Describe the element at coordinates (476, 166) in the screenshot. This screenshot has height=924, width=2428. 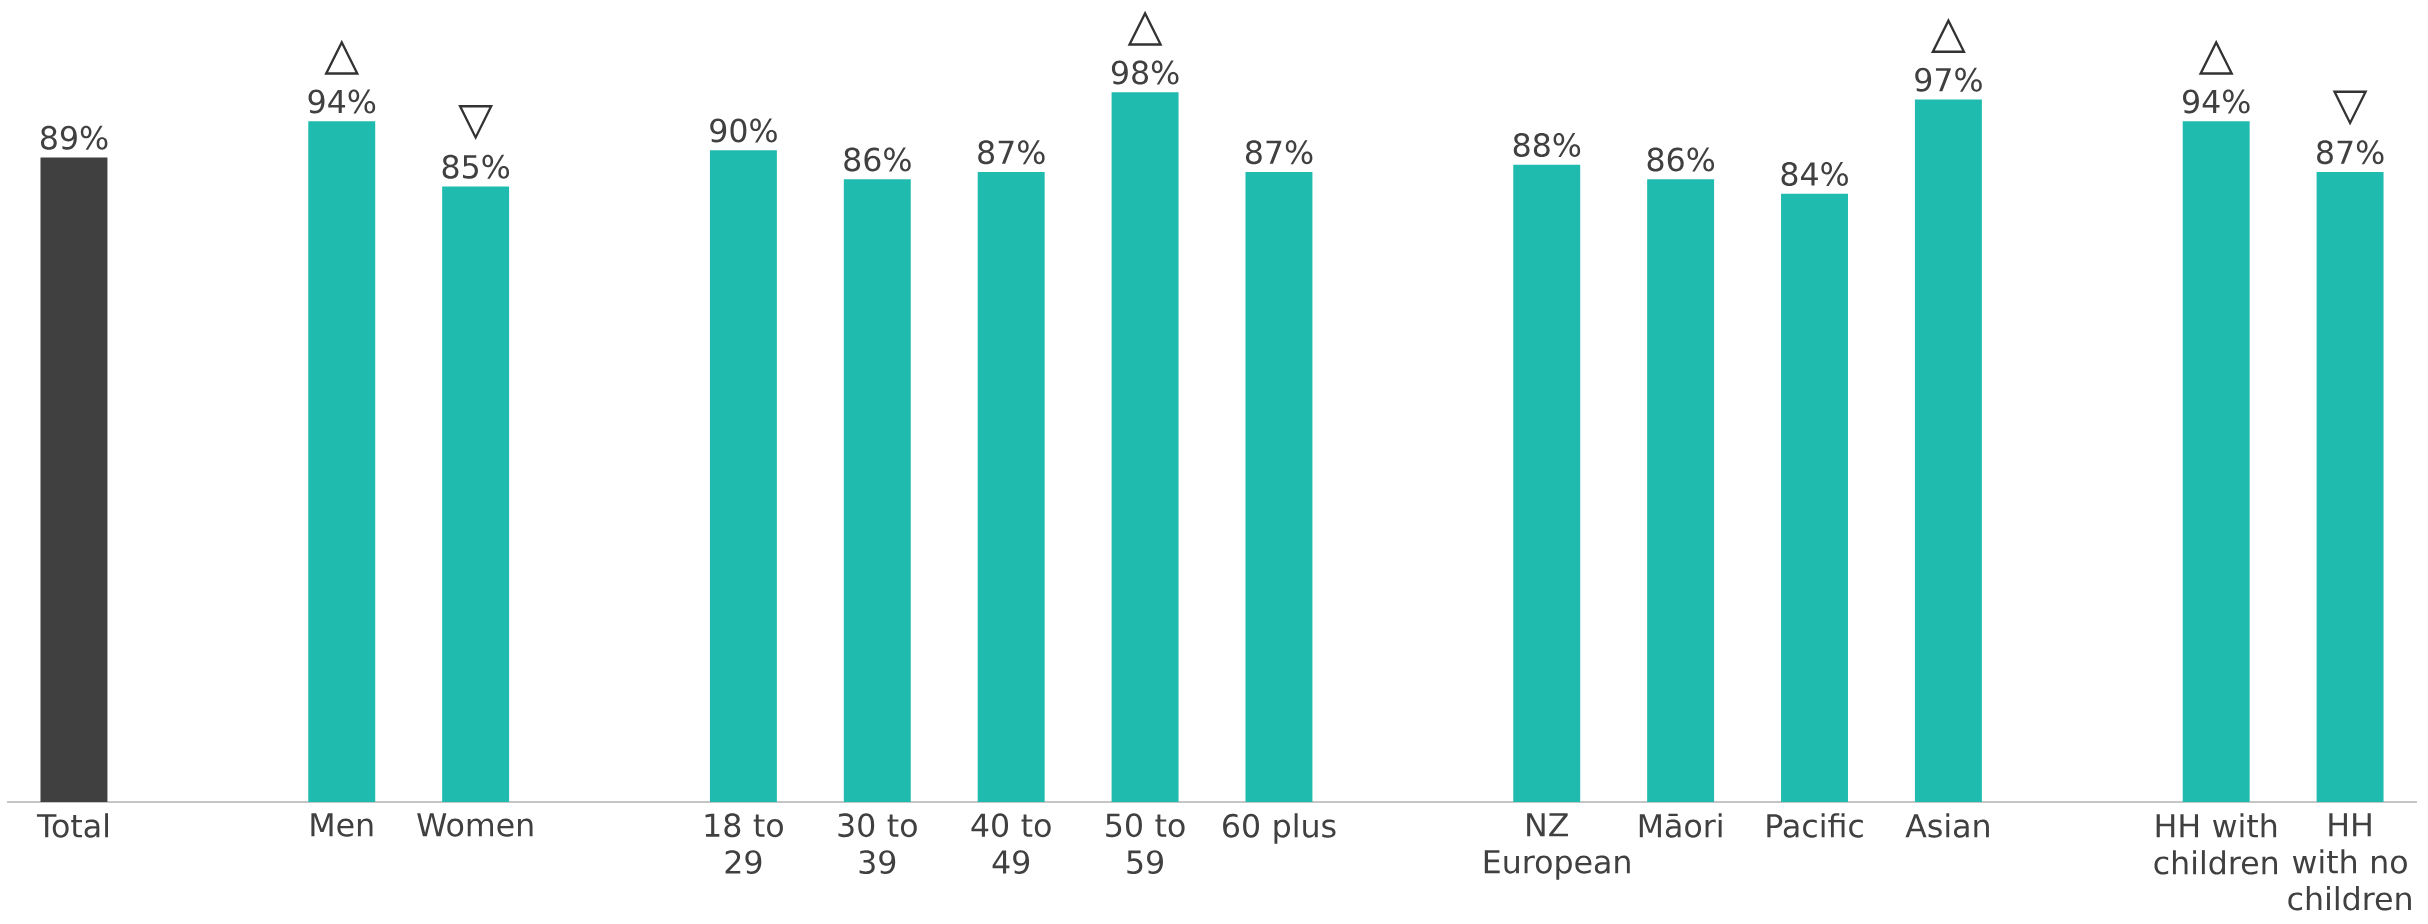
I see `data-label: 85%` at that location.